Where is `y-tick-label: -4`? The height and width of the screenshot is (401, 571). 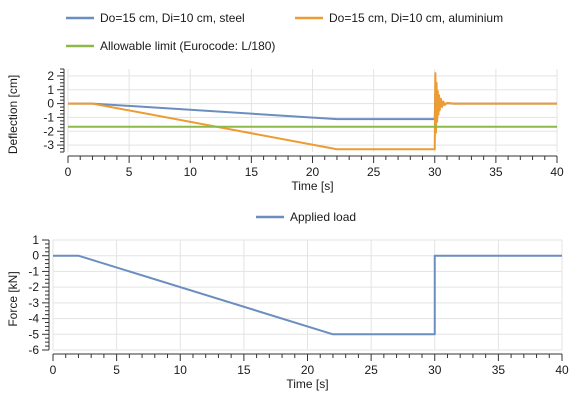 y-tick-label: -4 is located at coordinates (33, 319).